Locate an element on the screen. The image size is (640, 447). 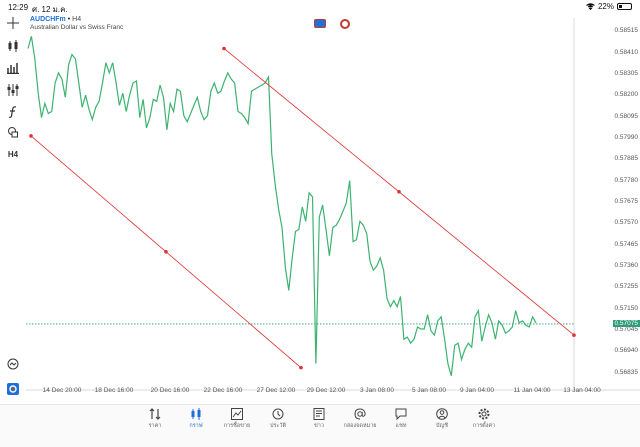
nav-history: ประวัติ is located at coordinates (278, 419).